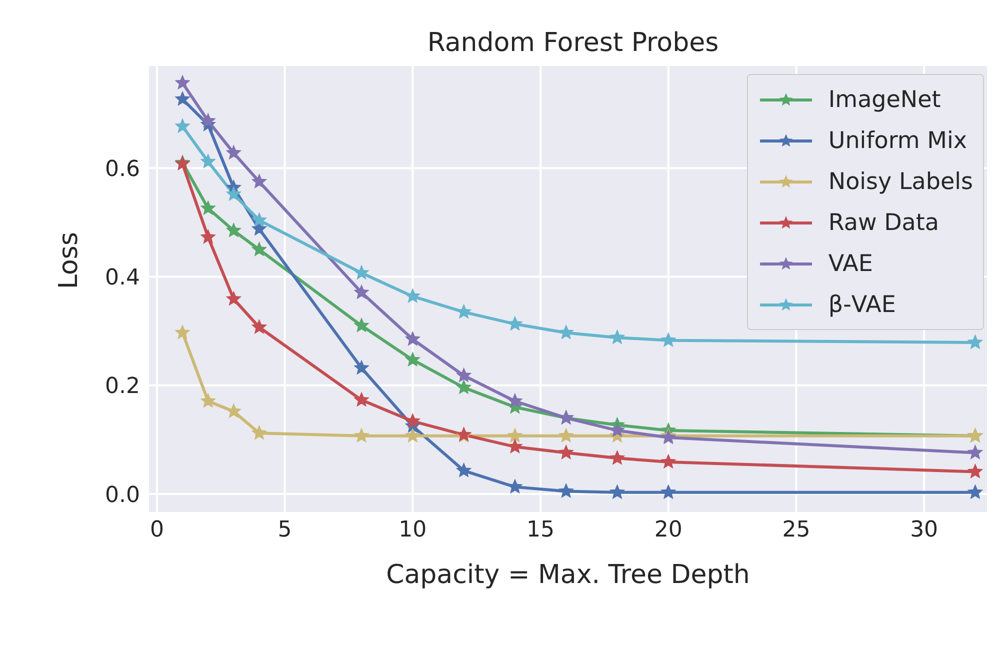  I want to click on y-tick-label: 0.2, so click(122, 387).